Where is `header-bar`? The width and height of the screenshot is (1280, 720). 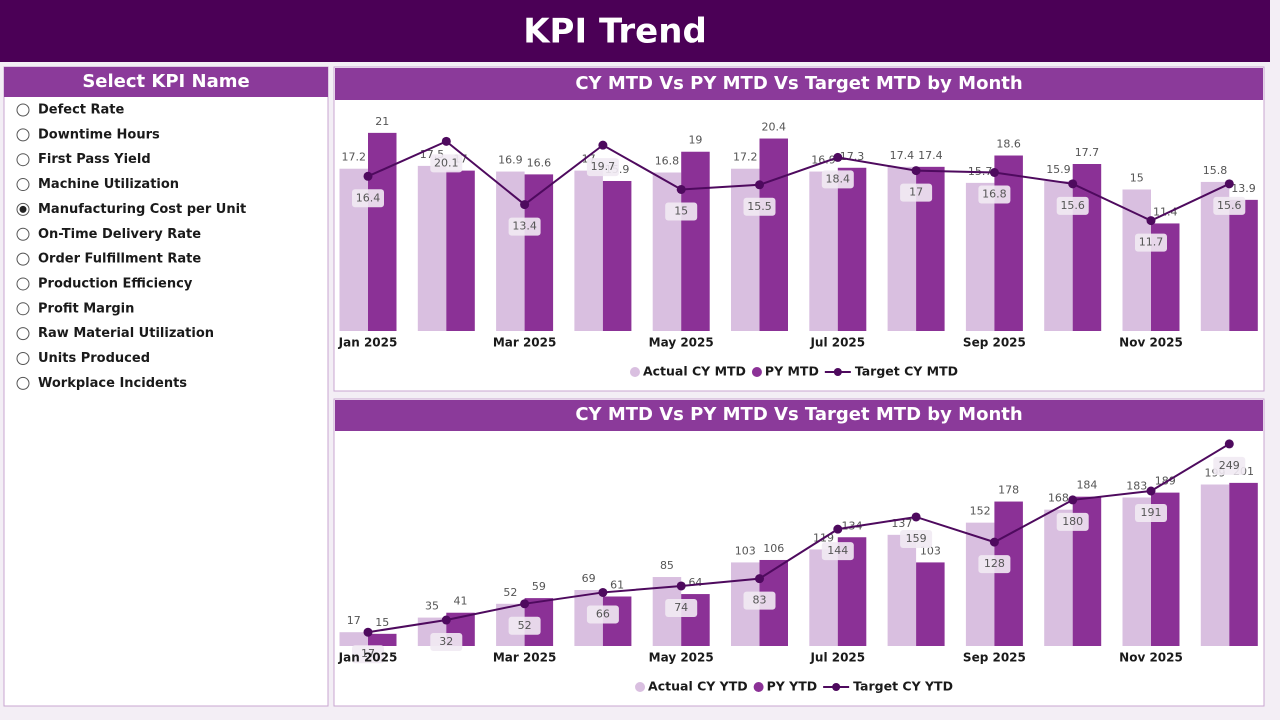 header-bar is located at coordinates (635, 31).